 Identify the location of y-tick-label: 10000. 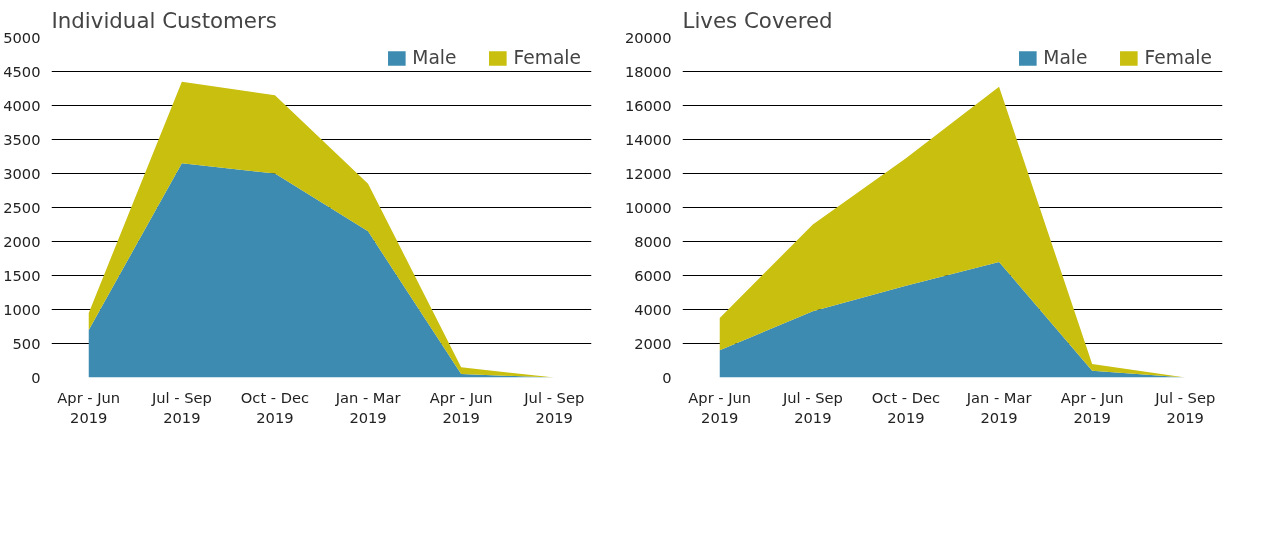
(648, 207).